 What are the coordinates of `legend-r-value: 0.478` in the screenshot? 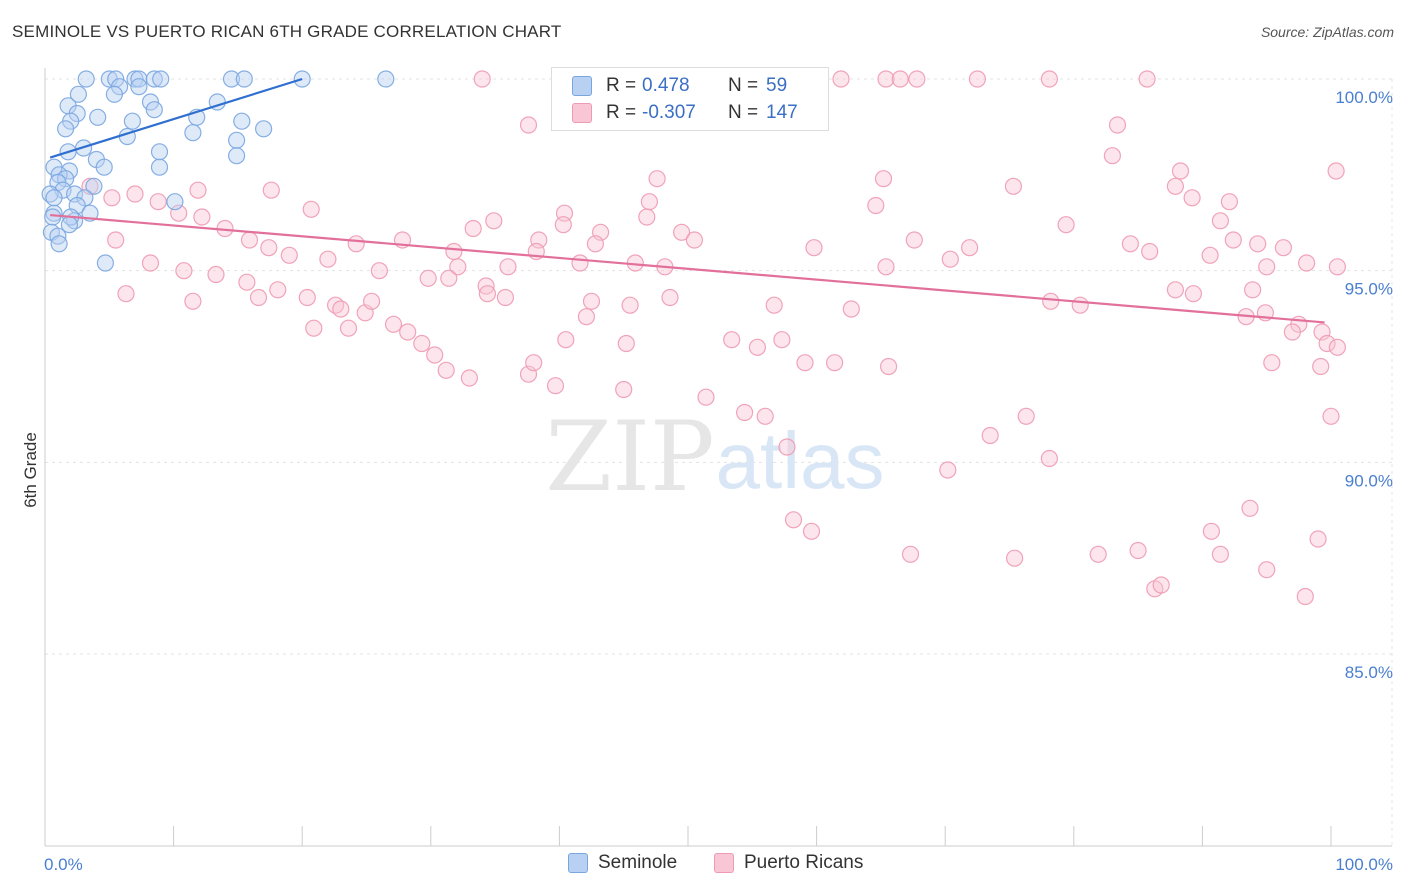 It's located at (666, 85).